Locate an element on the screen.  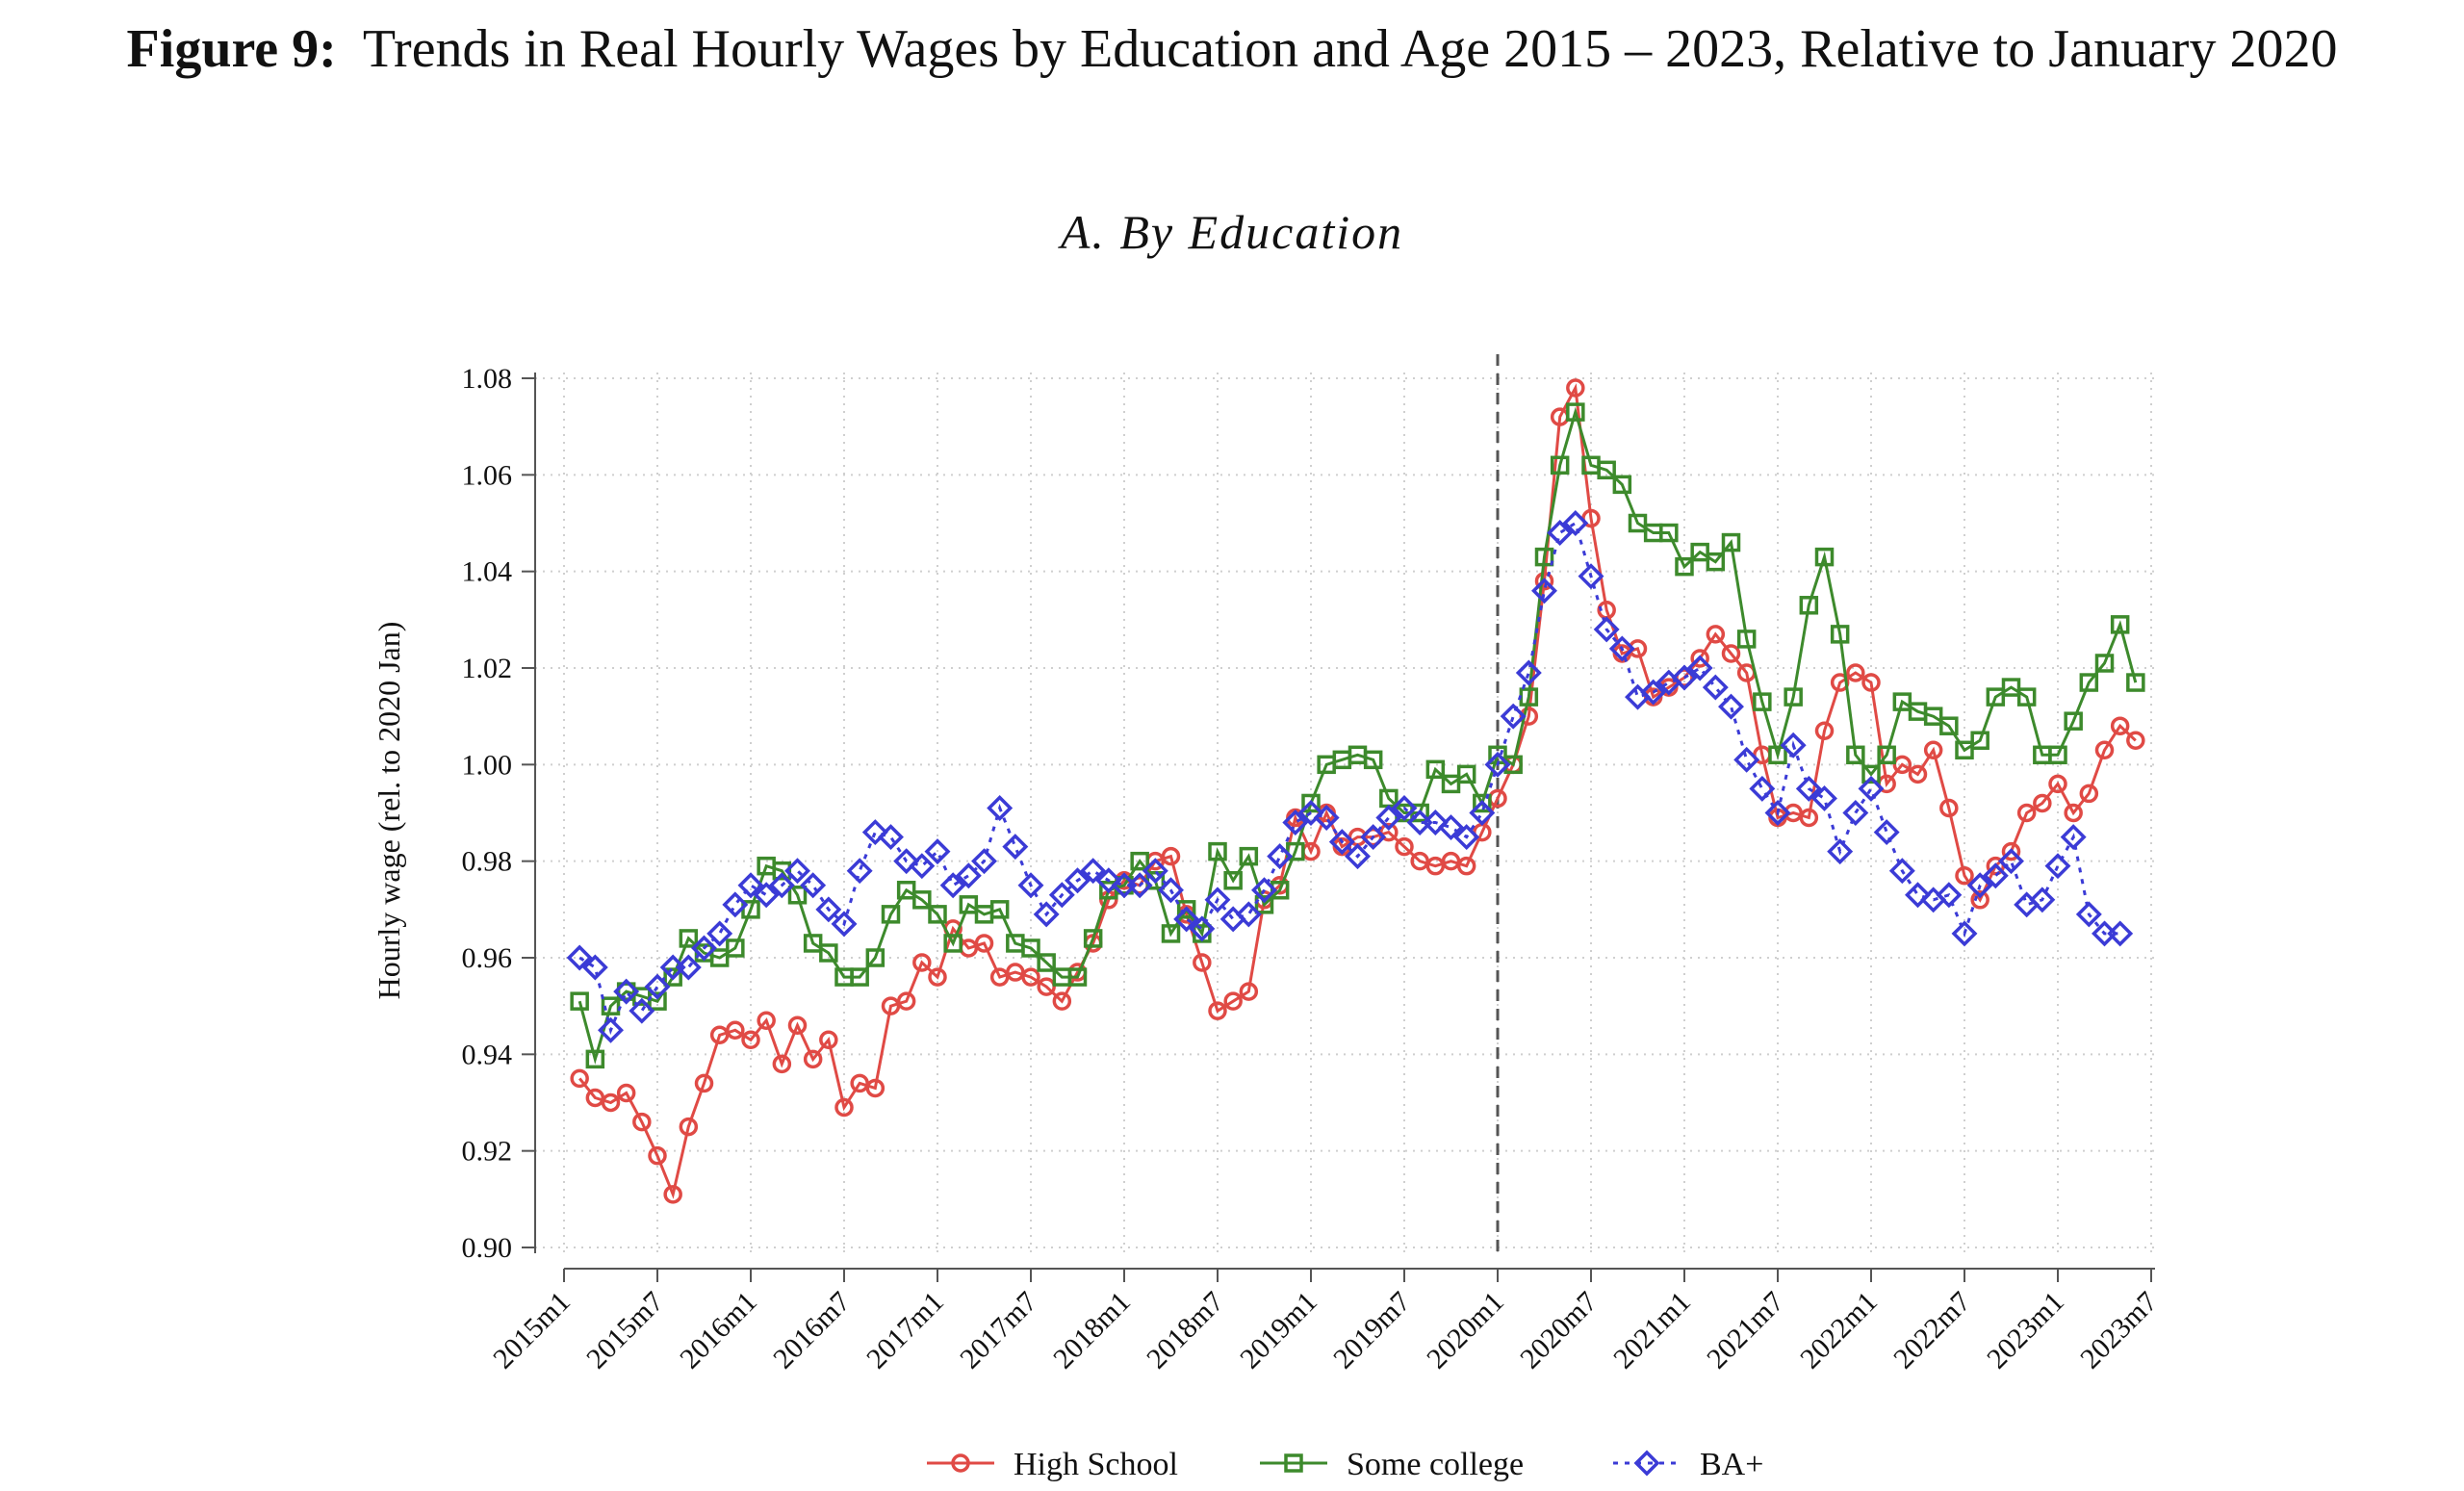
x-tick-label: 2022m1 is located at coordinates (1839, 1330).